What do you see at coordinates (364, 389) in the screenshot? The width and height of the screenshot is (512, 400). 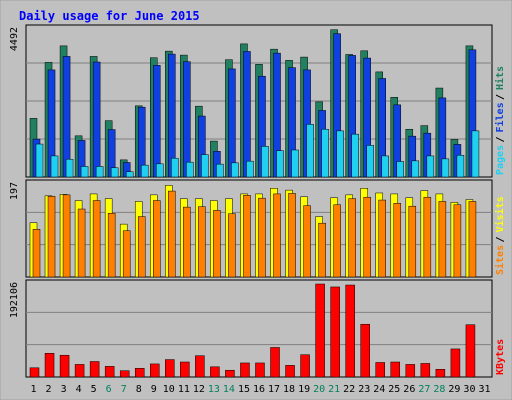 I see `day-label-23: 23` at bounding box center [364, 389].